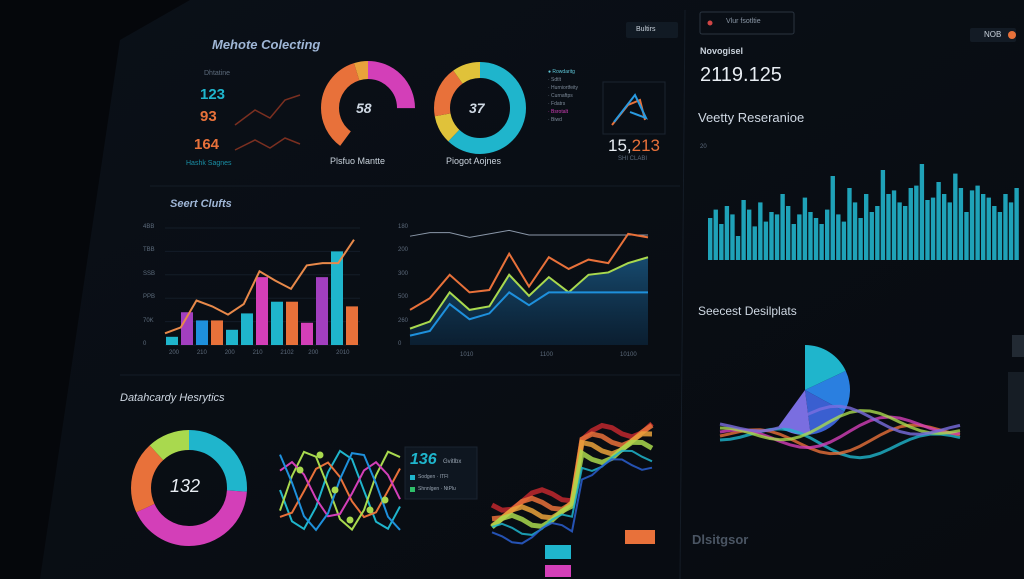  Describe the element at coordinates (229, 353) in the screenshot. I see `tick-label: 200` at that location.